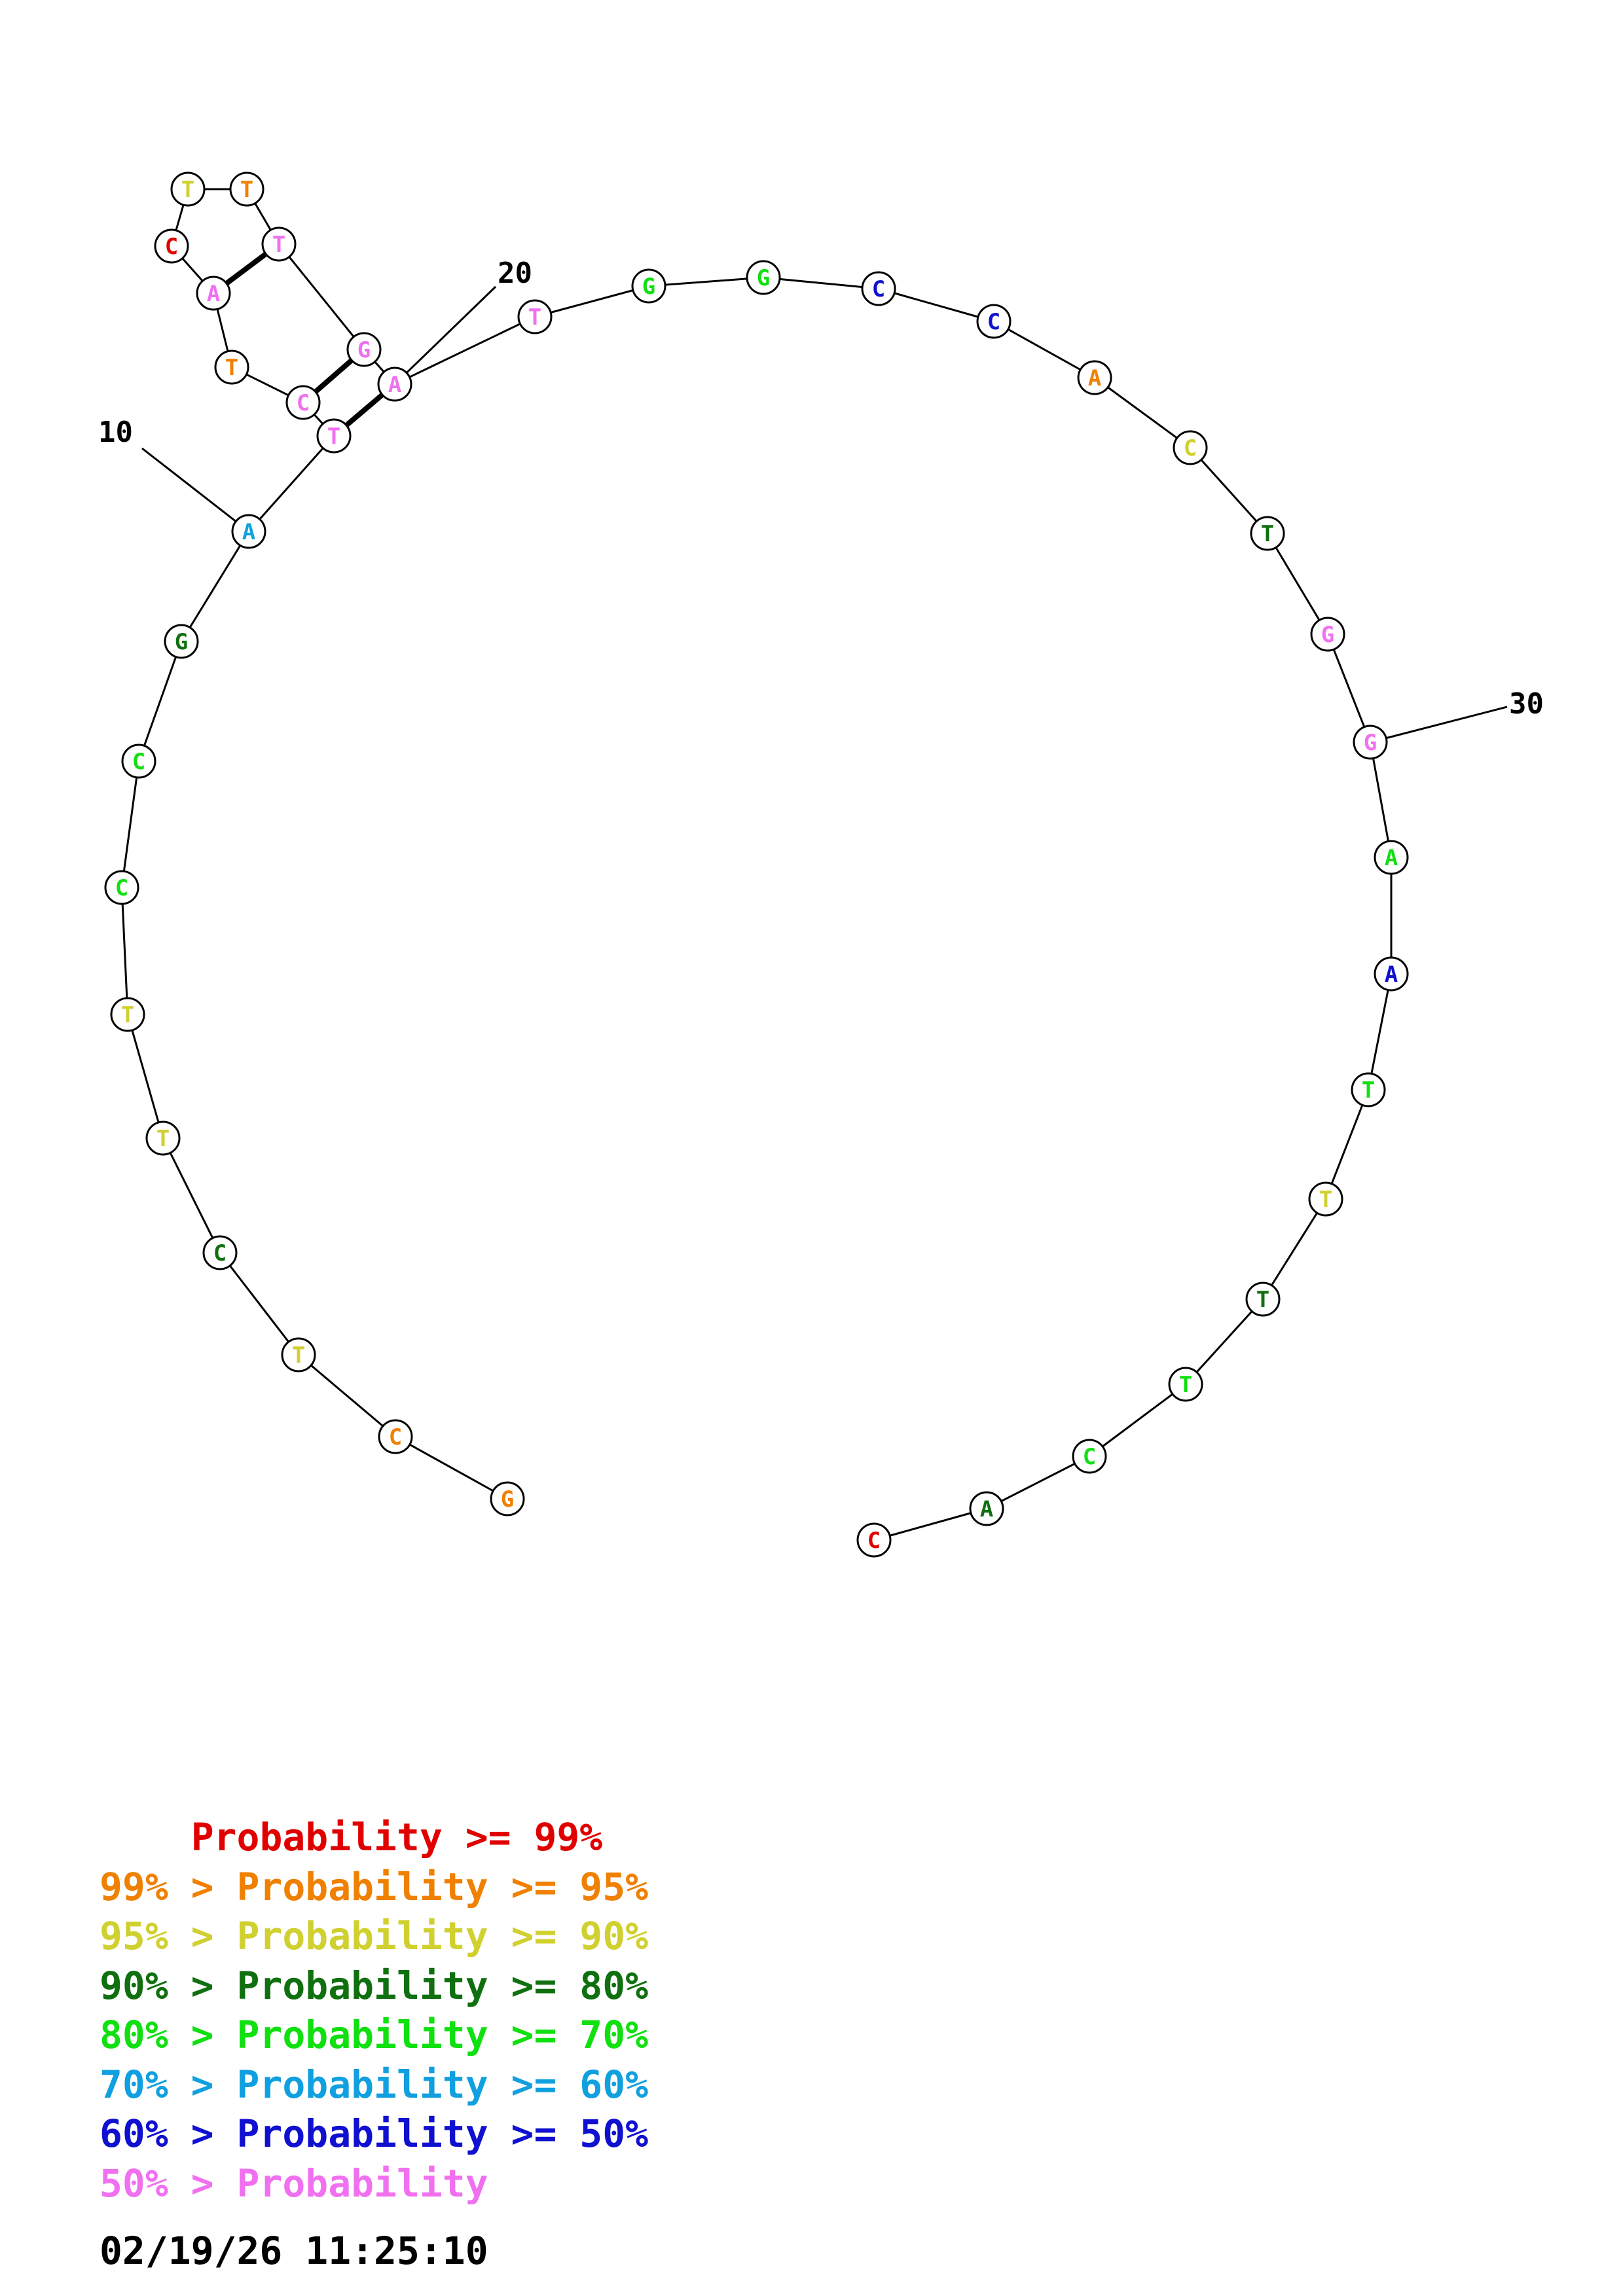 This screenshot has width=1623, height=2296. I want to click on legend-row: Probability >= 99%, so click(374, 1838).